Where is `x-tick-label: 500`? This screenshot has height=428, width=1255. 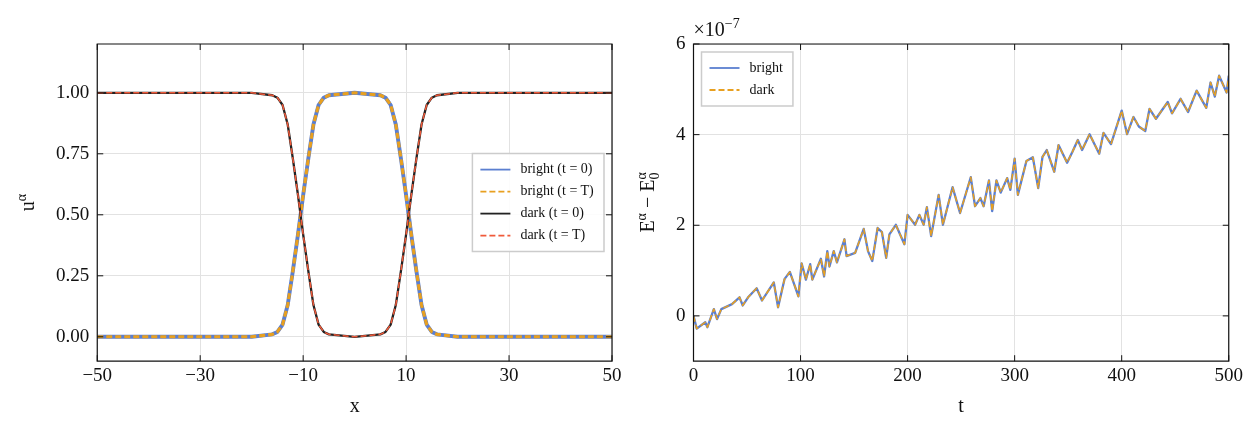 x-tick-label: 500 is located at coordinates (1228, 374).